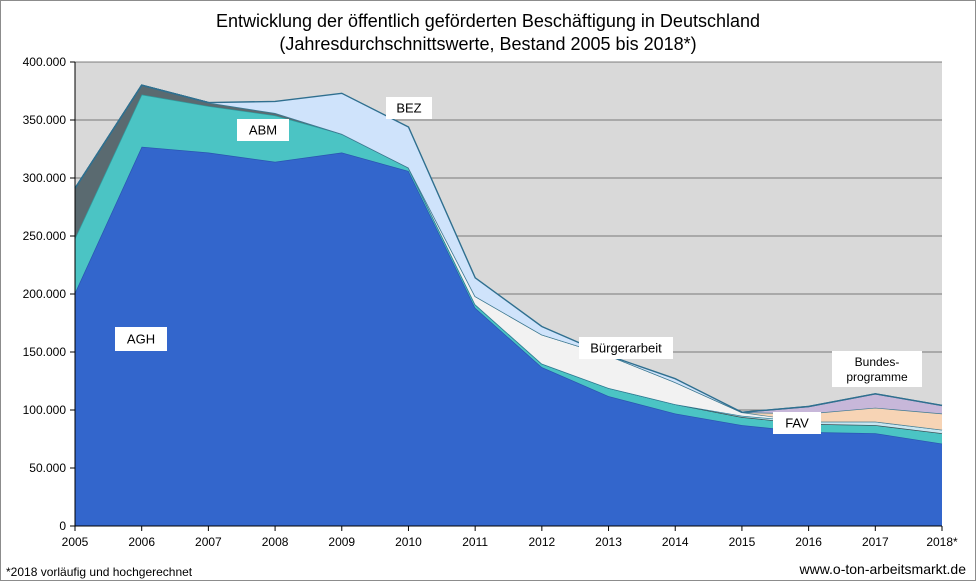  Describe the element at coordinates (675, 542) in the screenshot. I see `x-tick-label: 2014` at that location.